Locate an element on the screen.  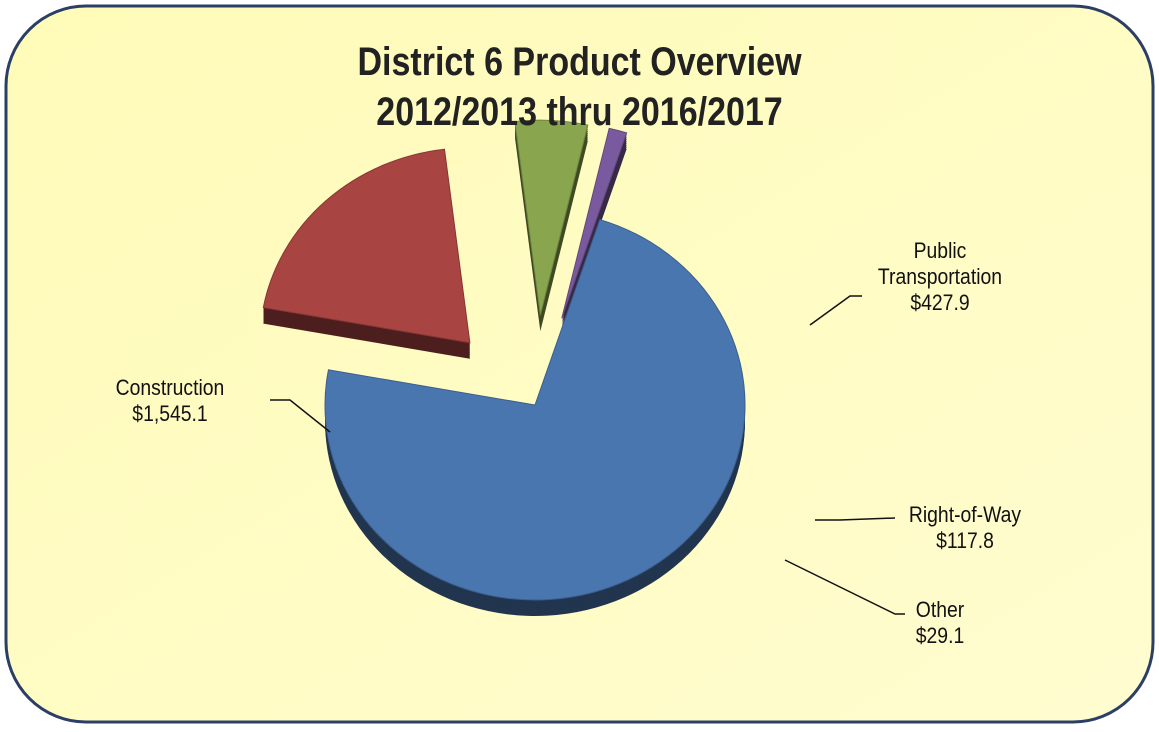
value-label: $1,545.1 is located at coordinates (170, 413).